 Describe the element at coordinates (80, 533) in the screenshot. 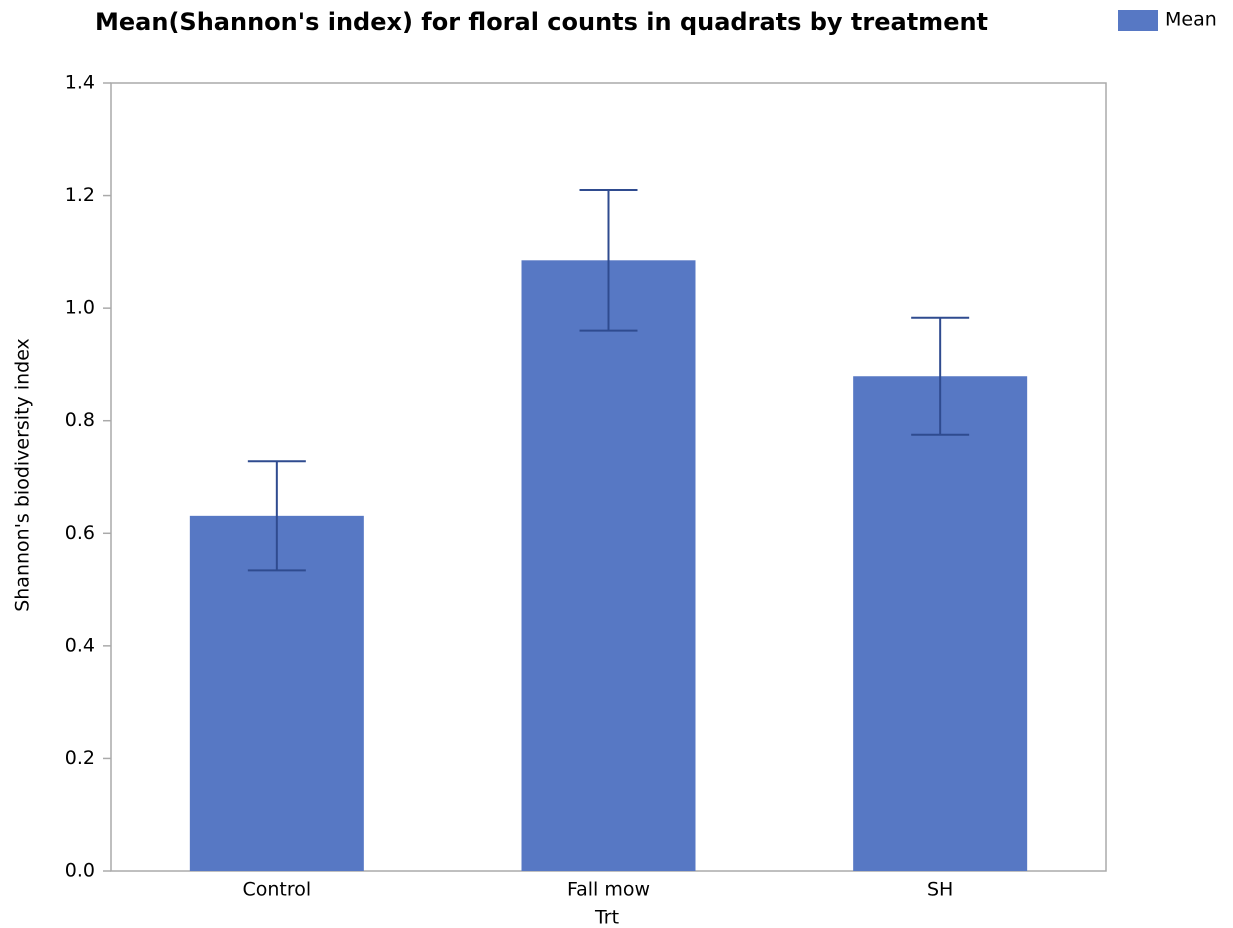

I see `y-tick-label: 0.6` at that location.